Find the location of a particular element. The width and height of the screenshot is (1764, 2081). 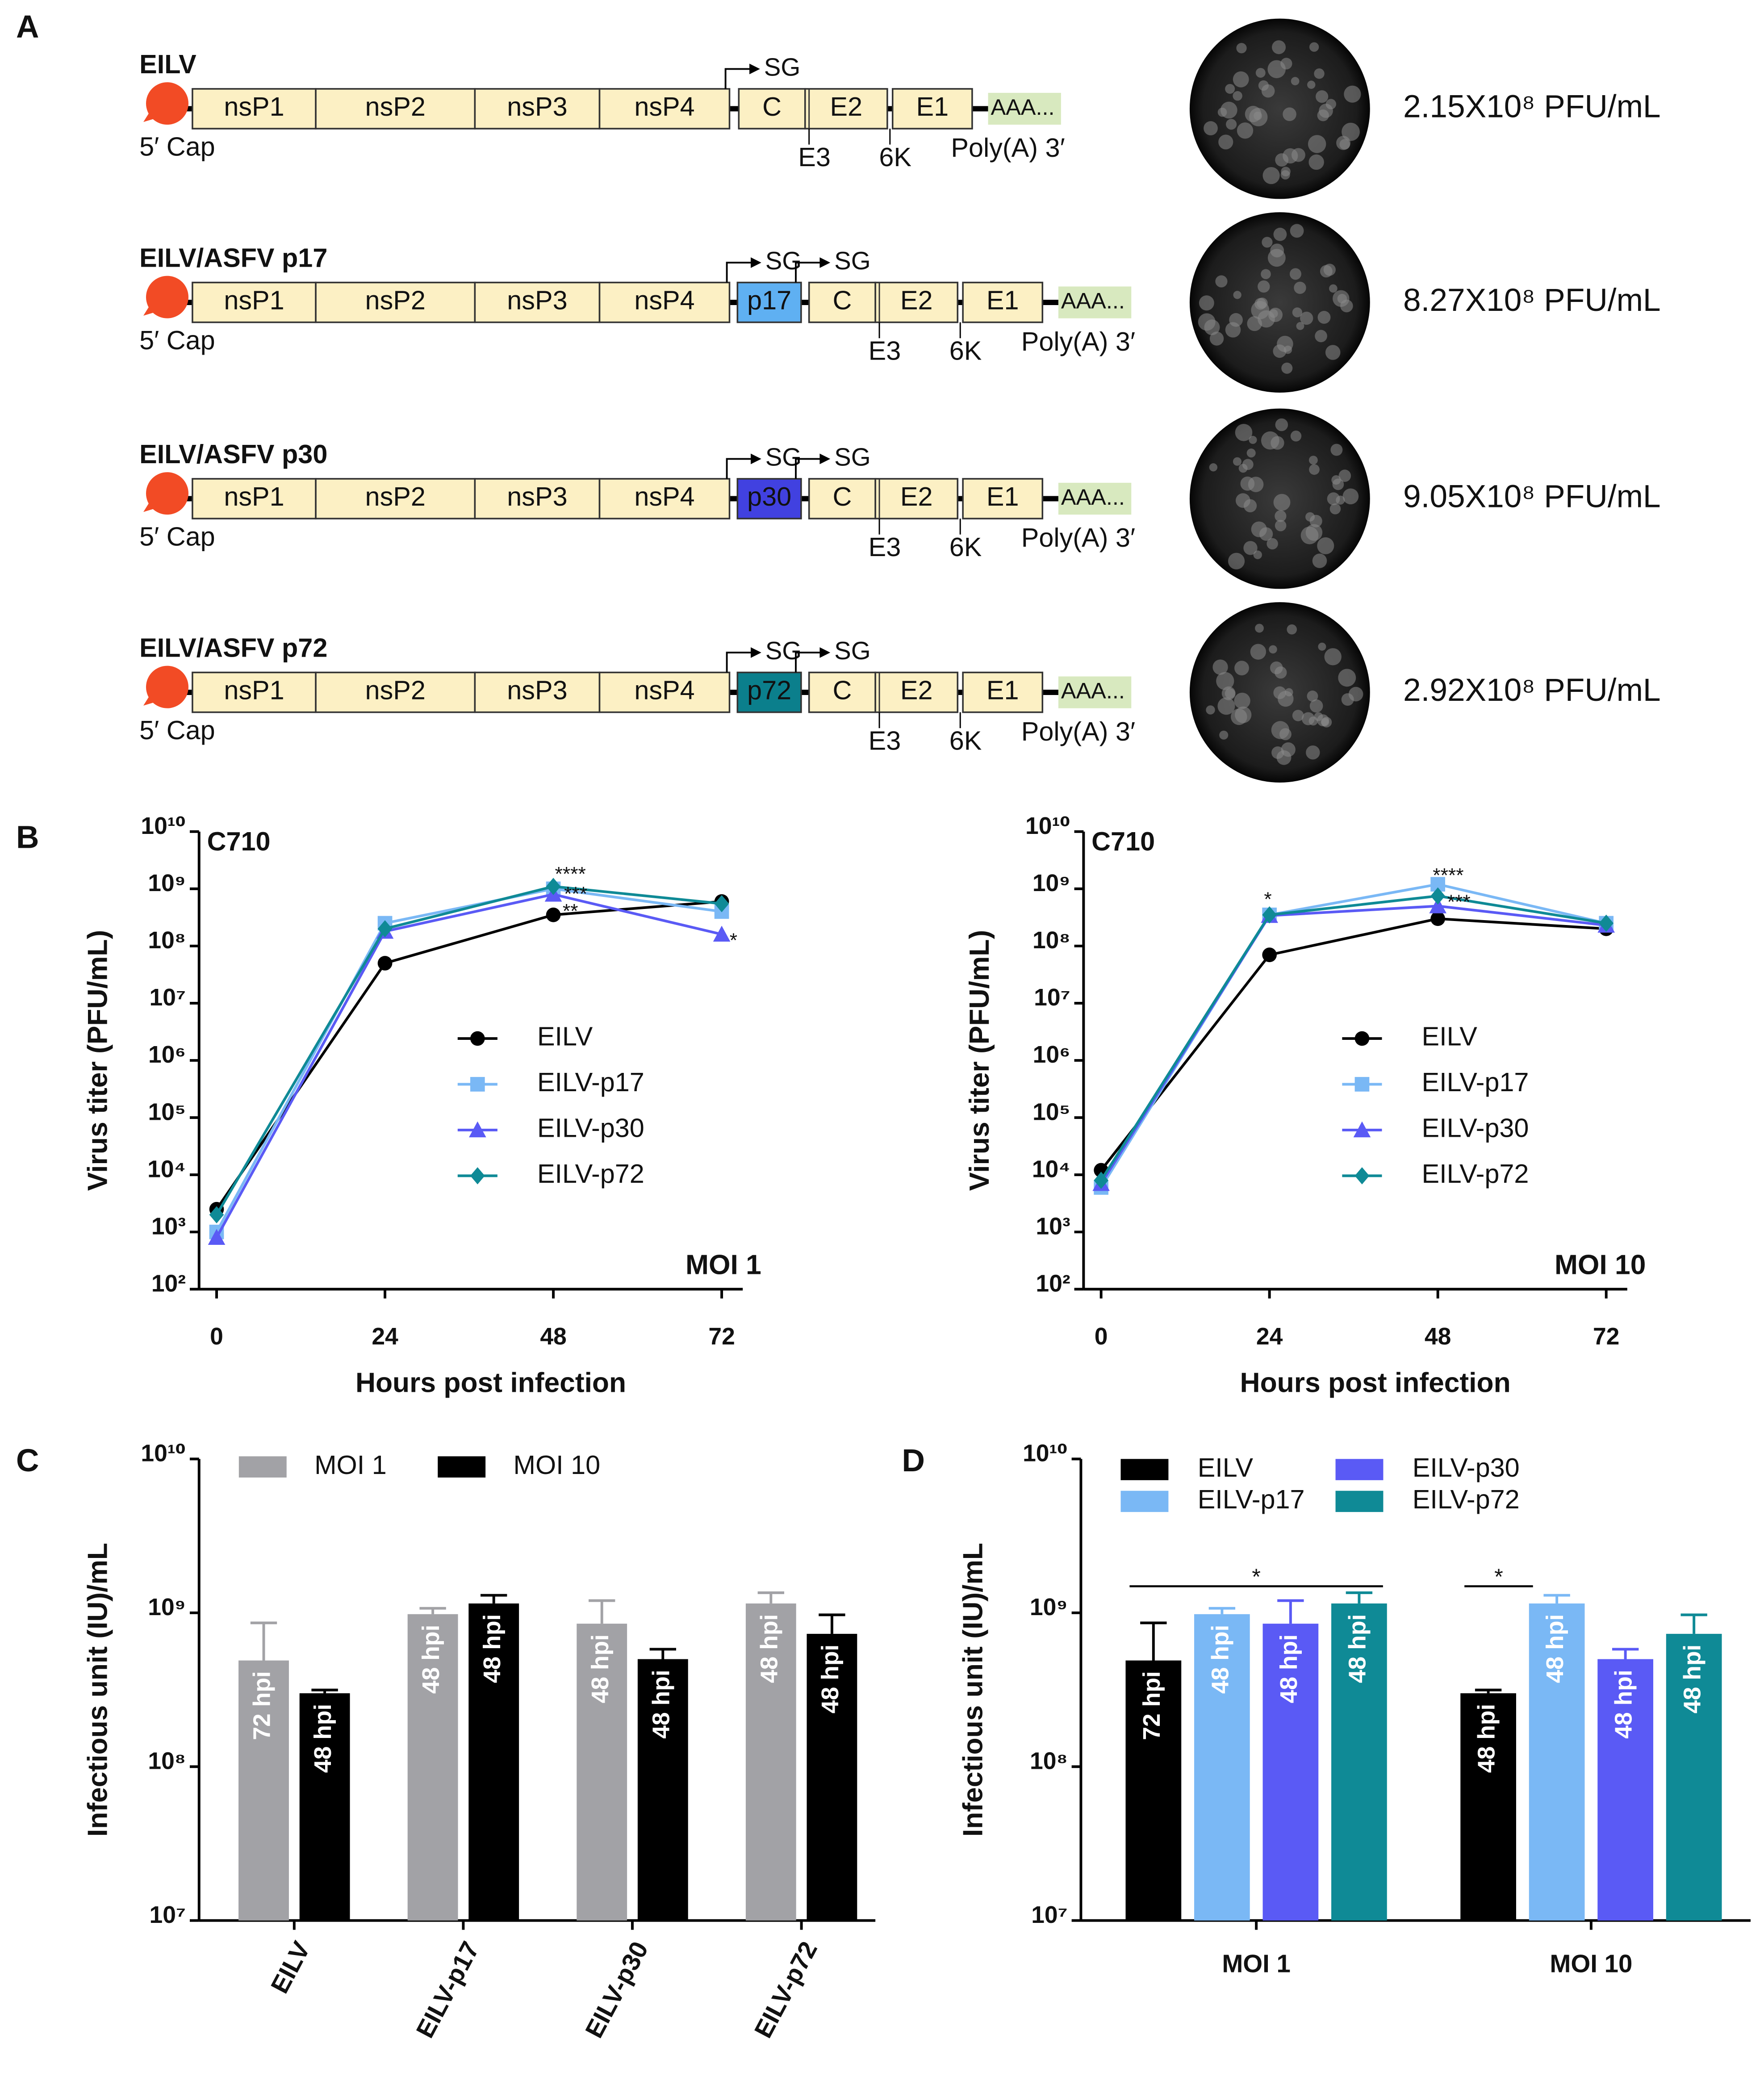

panel-label: B is located at coordinates (27, 837).